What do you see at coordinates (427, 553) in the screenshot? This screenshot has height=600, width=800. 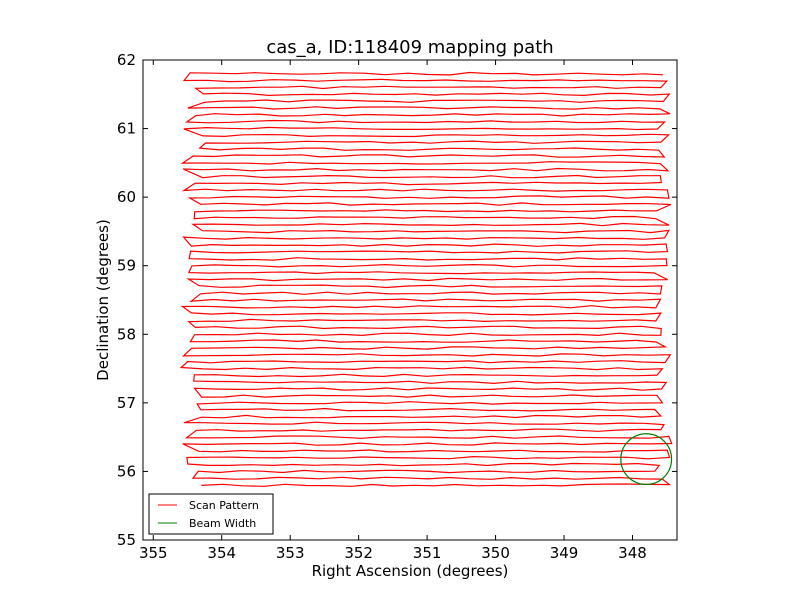 I see `x-tick-label: 351` at bounding box center [427, 553].